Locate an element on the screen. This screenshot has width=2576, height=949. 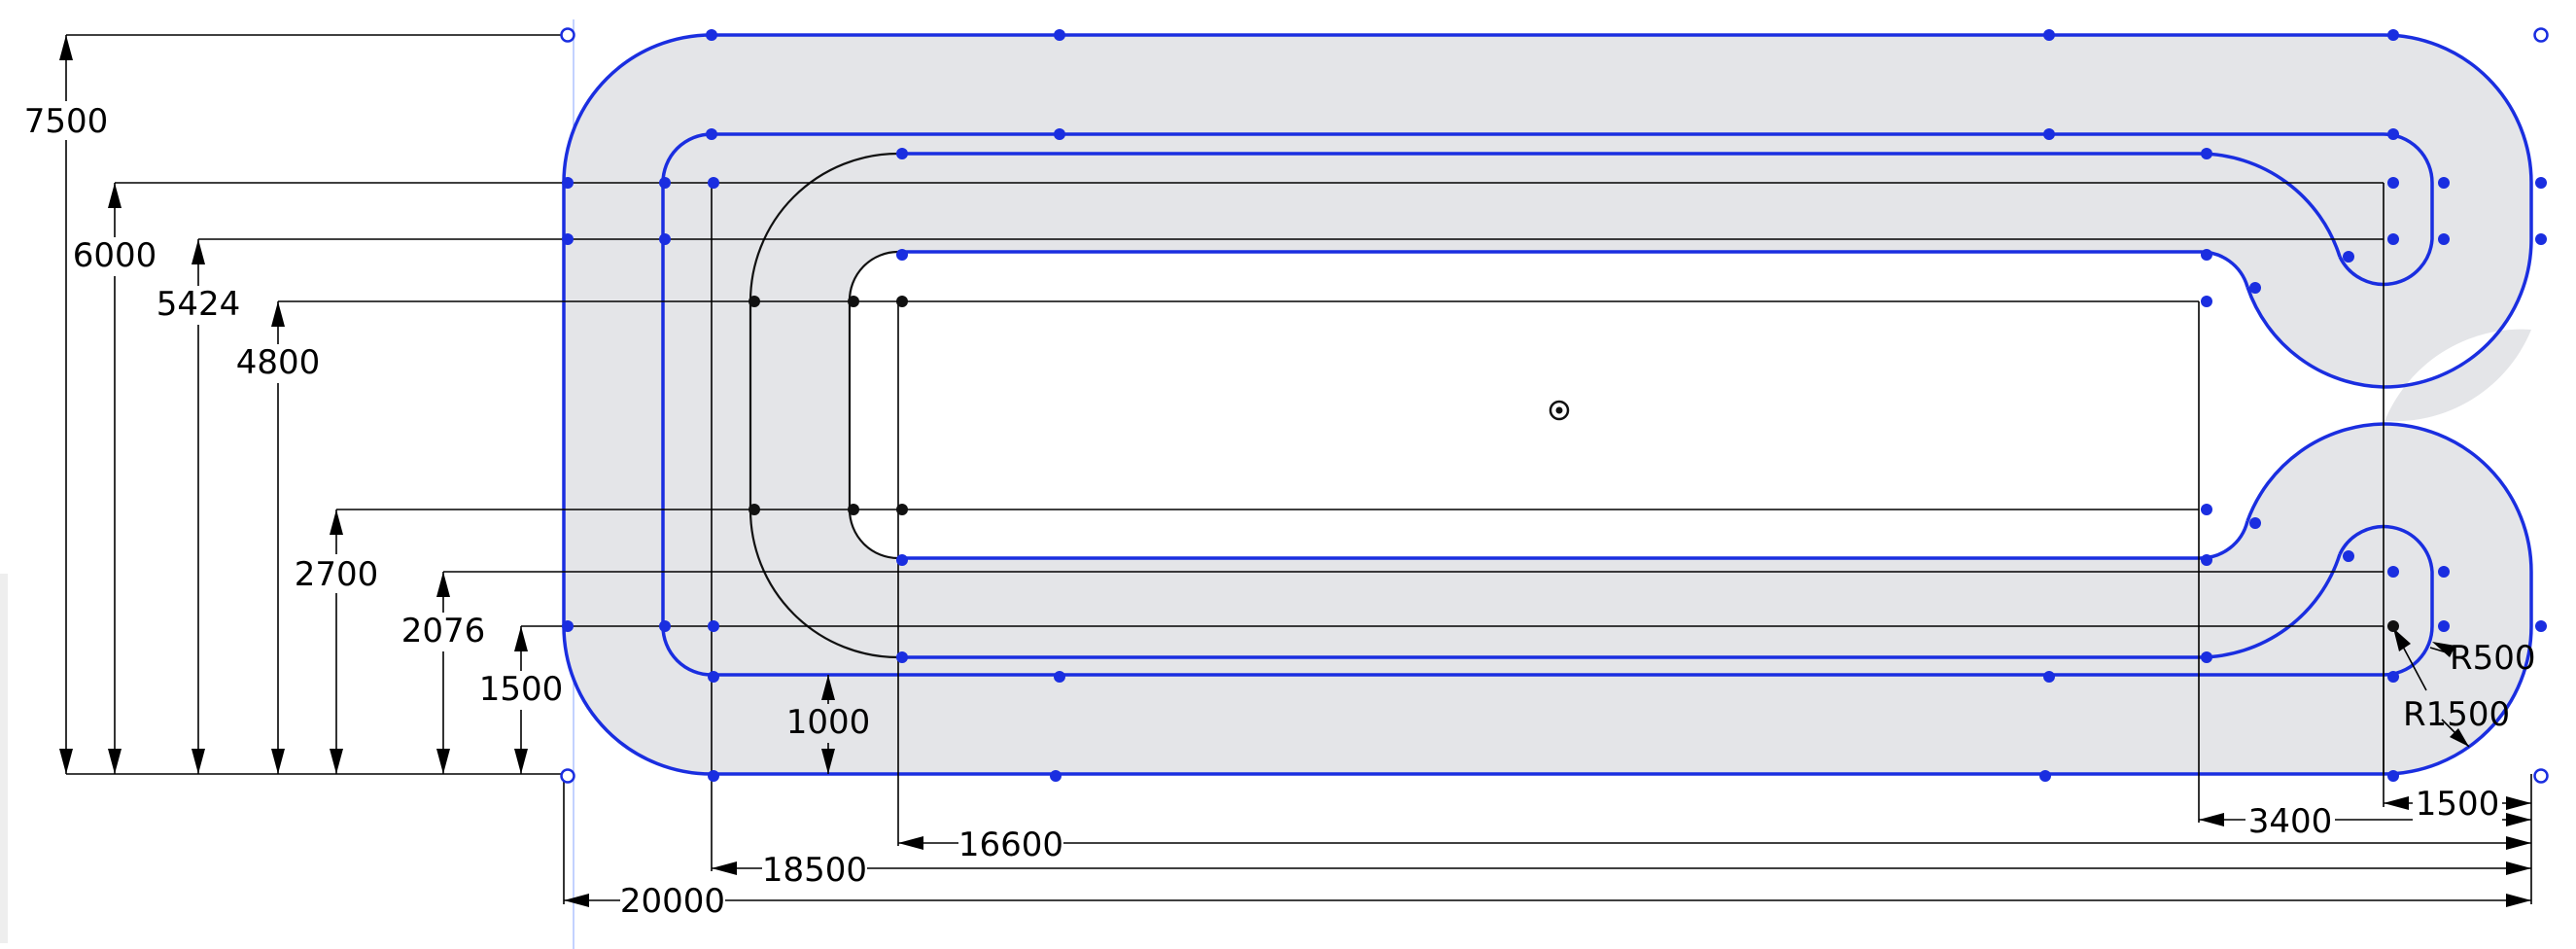
dim-1500-vertical: 1500 is located at coordinates (521, 690).